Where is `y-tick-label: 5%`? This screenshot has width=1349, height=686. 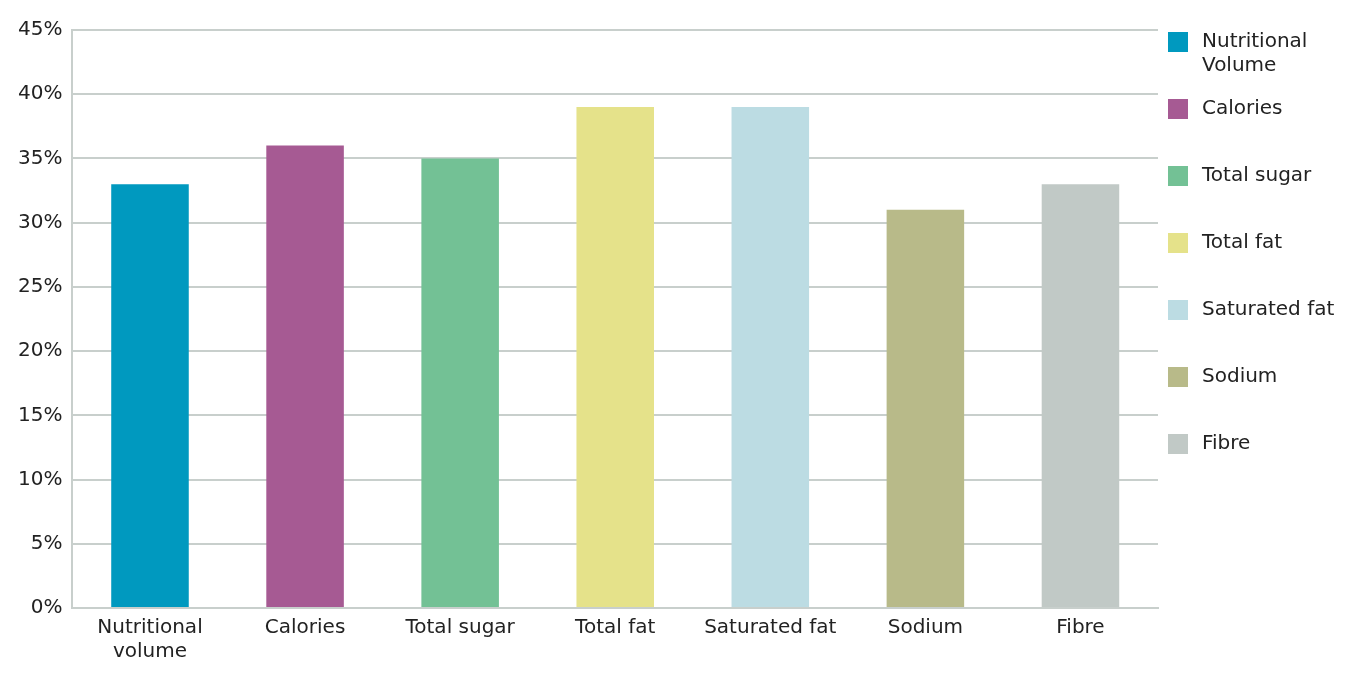
y-tick-label: 5% is located at coordinates (46, 541).